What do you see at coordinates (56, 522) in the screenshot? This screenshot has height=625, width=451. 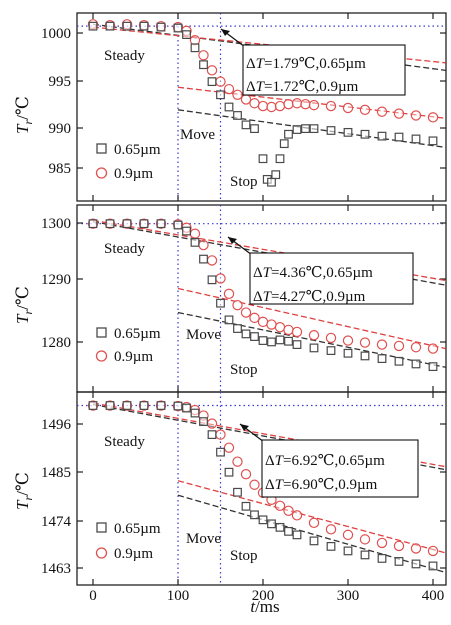 I see `y-tick-label: 1474` at bounding box center [56, 522].